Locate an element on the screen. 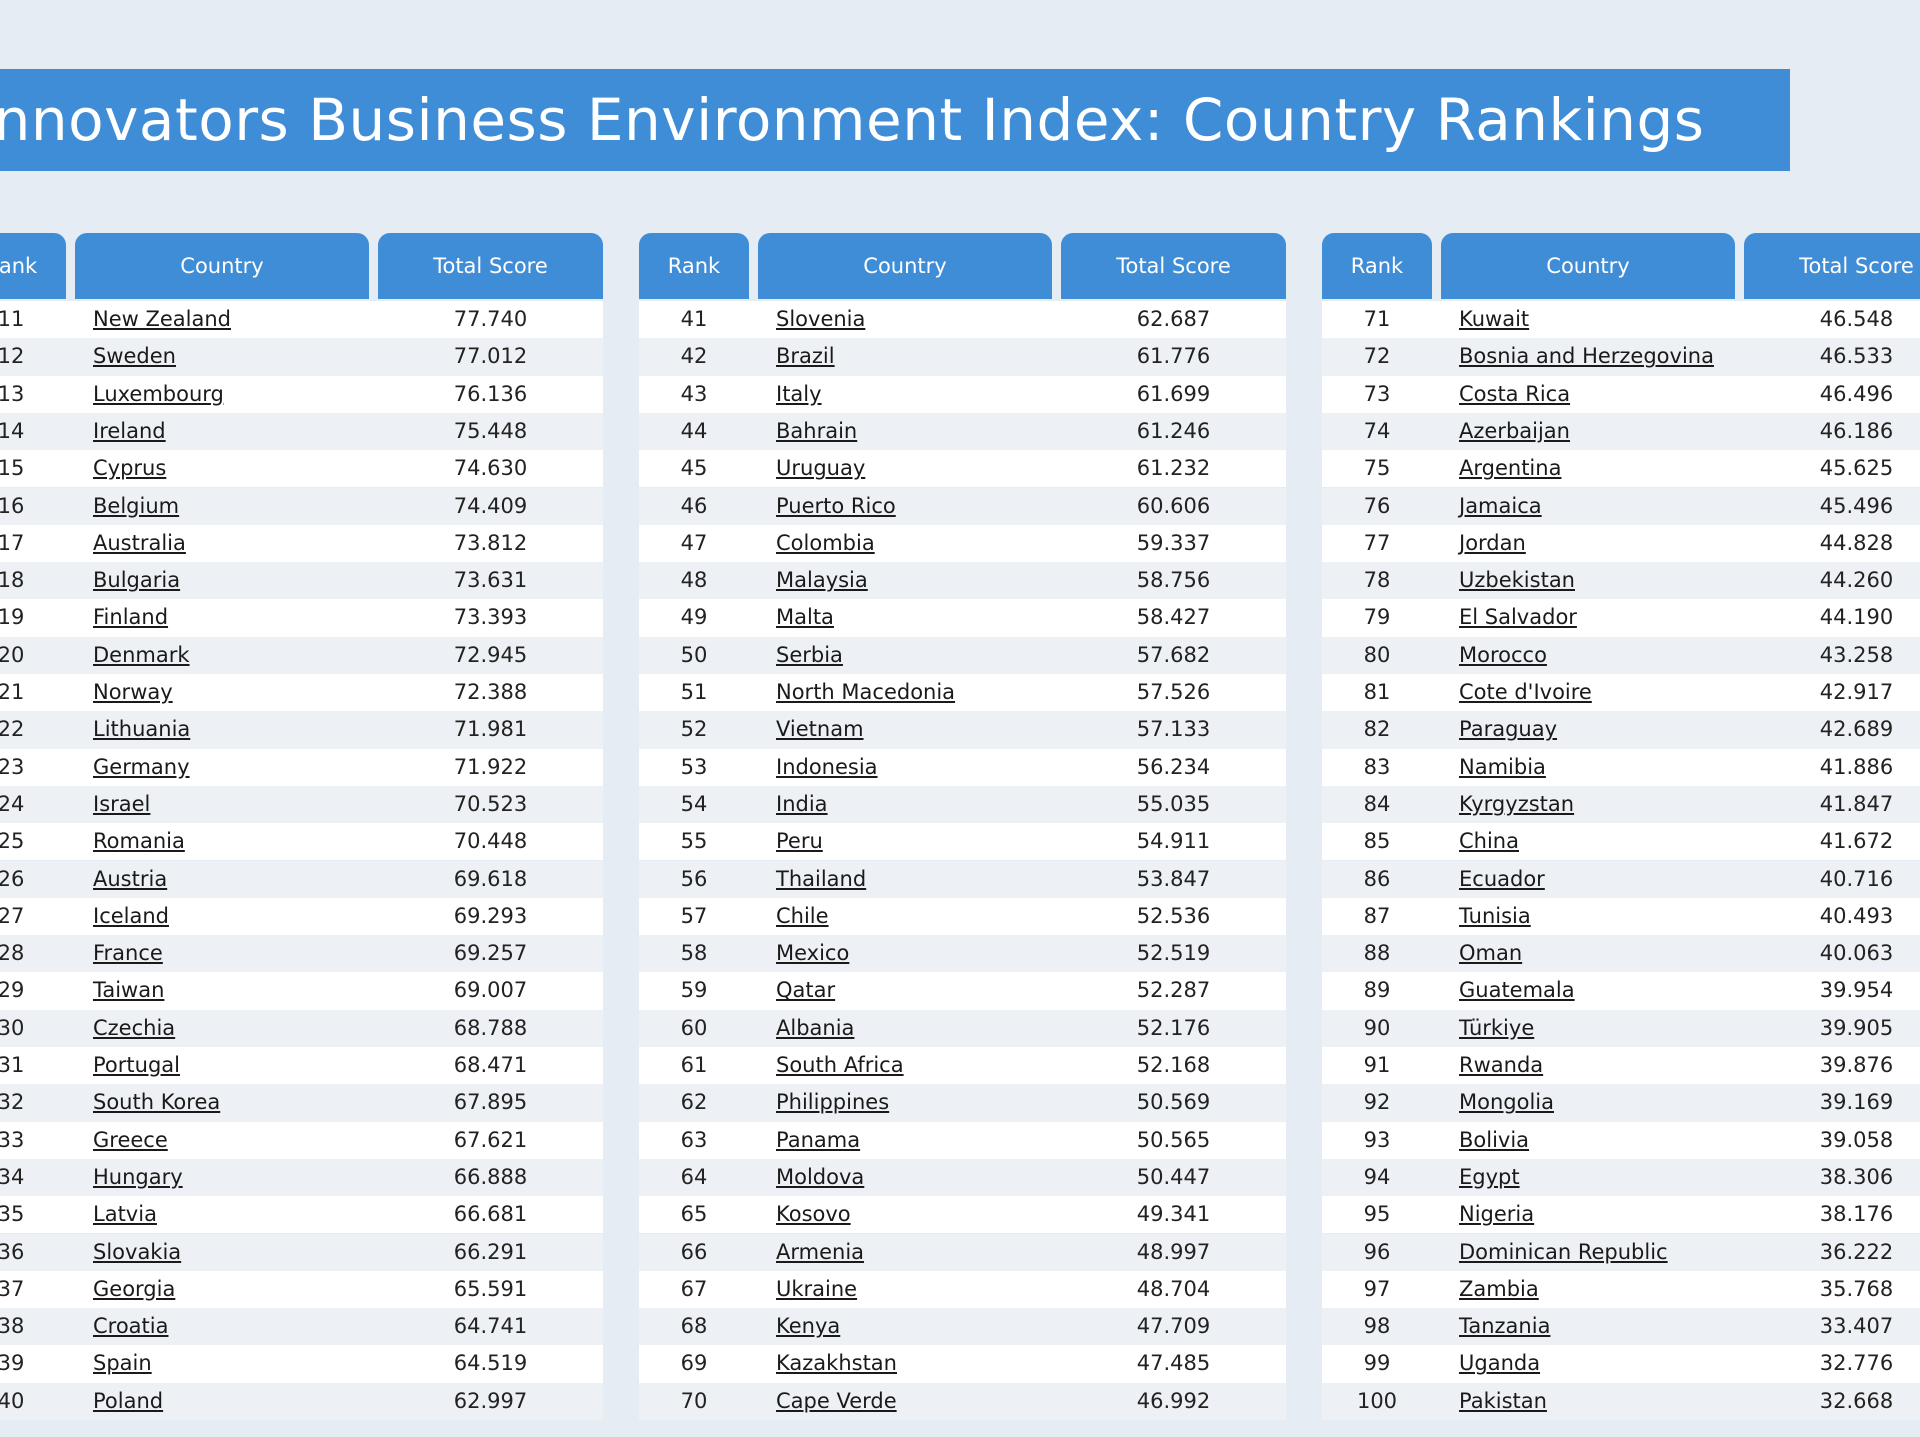 The width and height of the screenshot is (1920, 1437). table-row: 43 Italy 61.699 is located at coordinates (962, 394).